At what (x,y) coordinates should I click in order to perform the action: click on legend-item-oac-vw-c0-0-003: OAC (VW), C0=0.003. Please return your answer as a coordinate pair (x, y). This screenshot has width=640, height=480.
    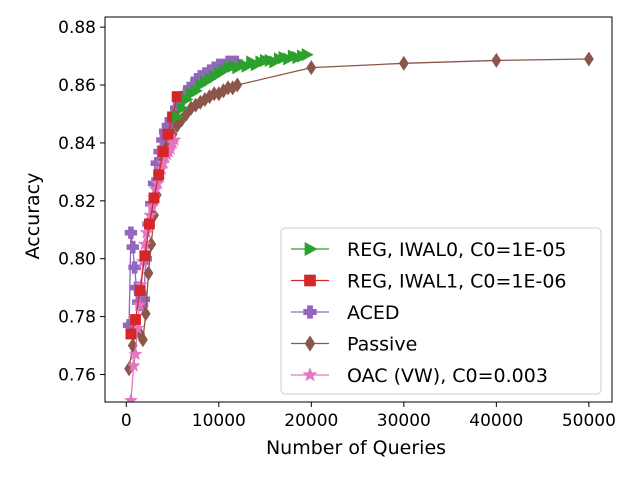
    Looking at the image, I should click on (419, 376).